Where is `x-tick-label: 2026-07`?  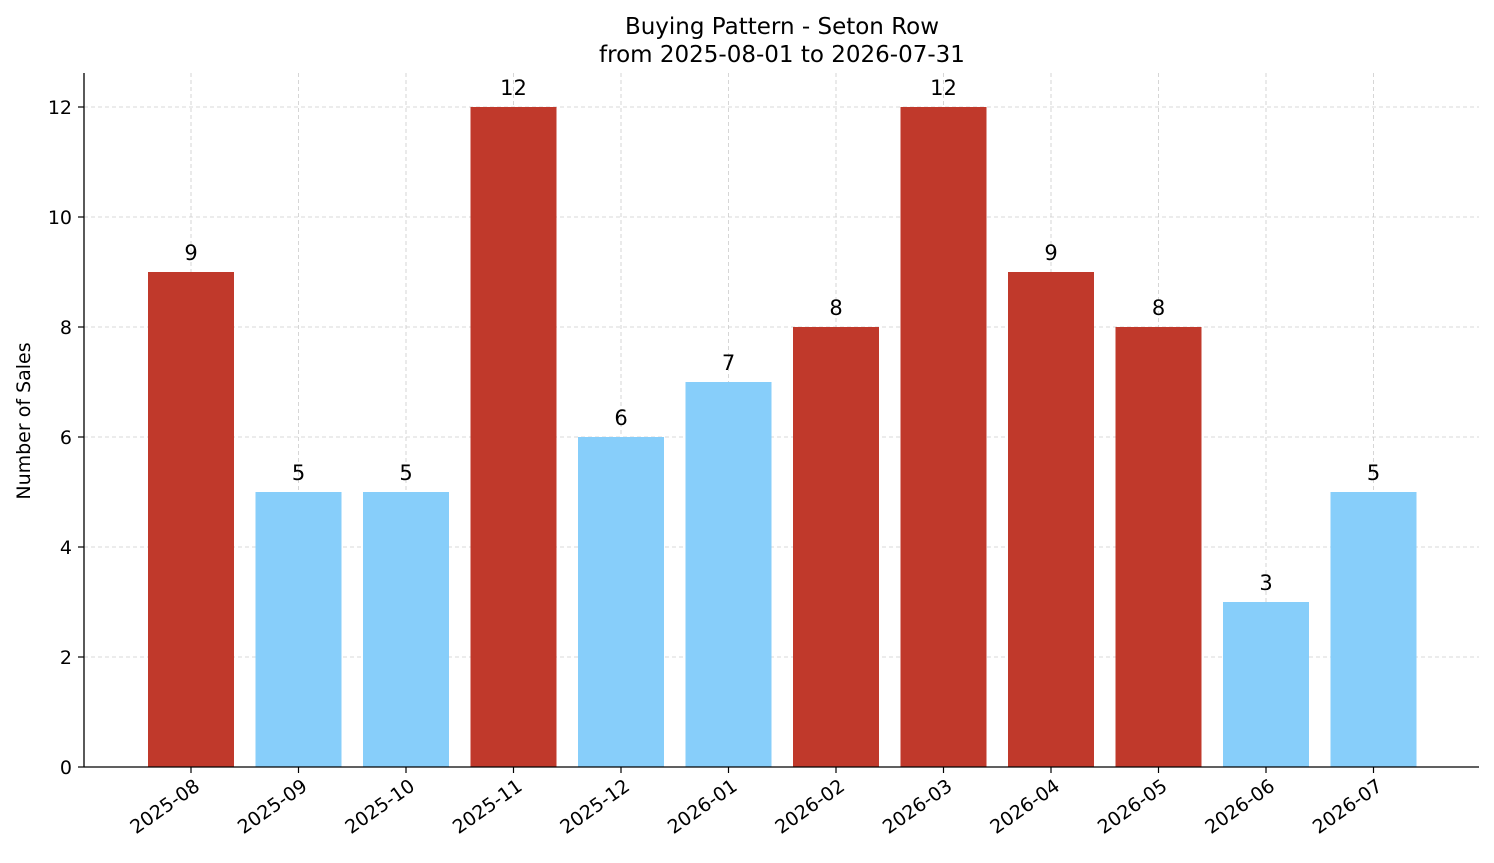 x-tick-label: 2026-07 is located at coordinates (1348, 807).